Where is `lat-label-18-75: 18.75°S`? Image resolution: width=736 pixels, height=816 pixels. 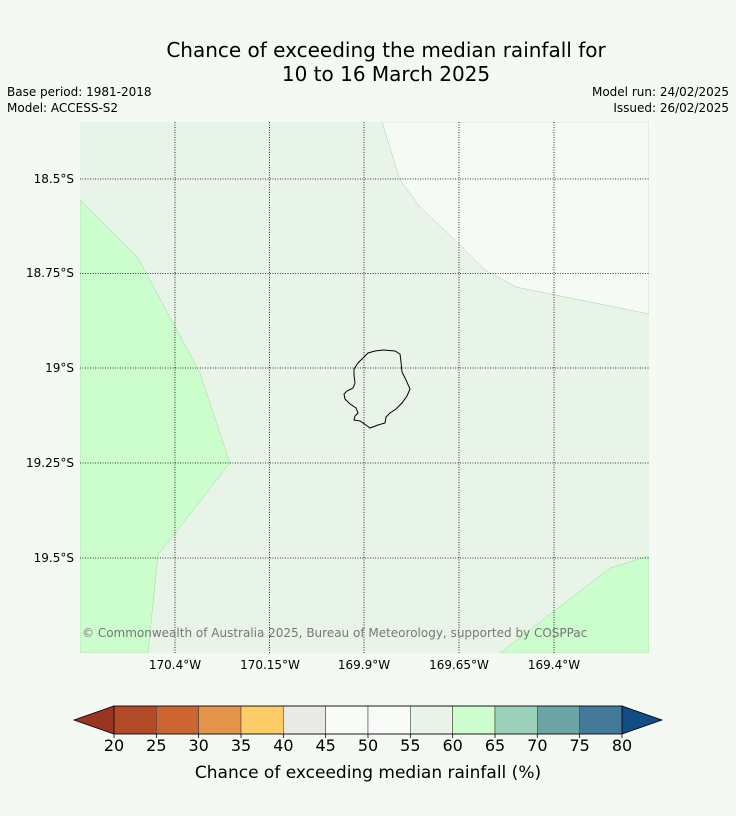 lat-label-18-75: 18.75°S is located at coordinates (50, 273).